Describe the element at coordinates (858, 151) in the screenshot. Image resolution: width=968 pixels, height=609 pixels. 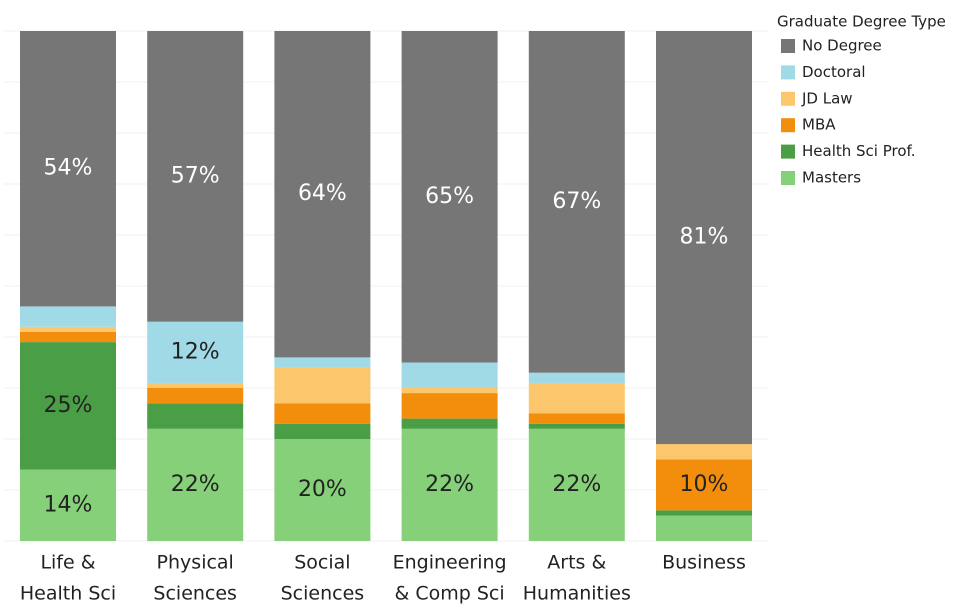
I see `legend-label: Health Sci Prof.` at that location.